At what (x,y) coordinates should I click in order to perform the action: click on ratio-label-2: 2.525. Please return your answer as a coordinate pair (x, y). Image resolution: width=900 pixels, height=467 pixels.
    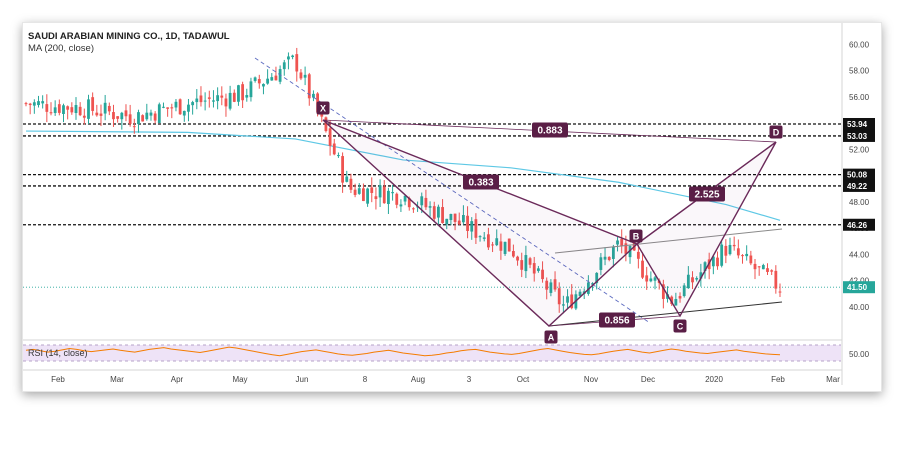
    Looking at the image, I should click on (706, 195).